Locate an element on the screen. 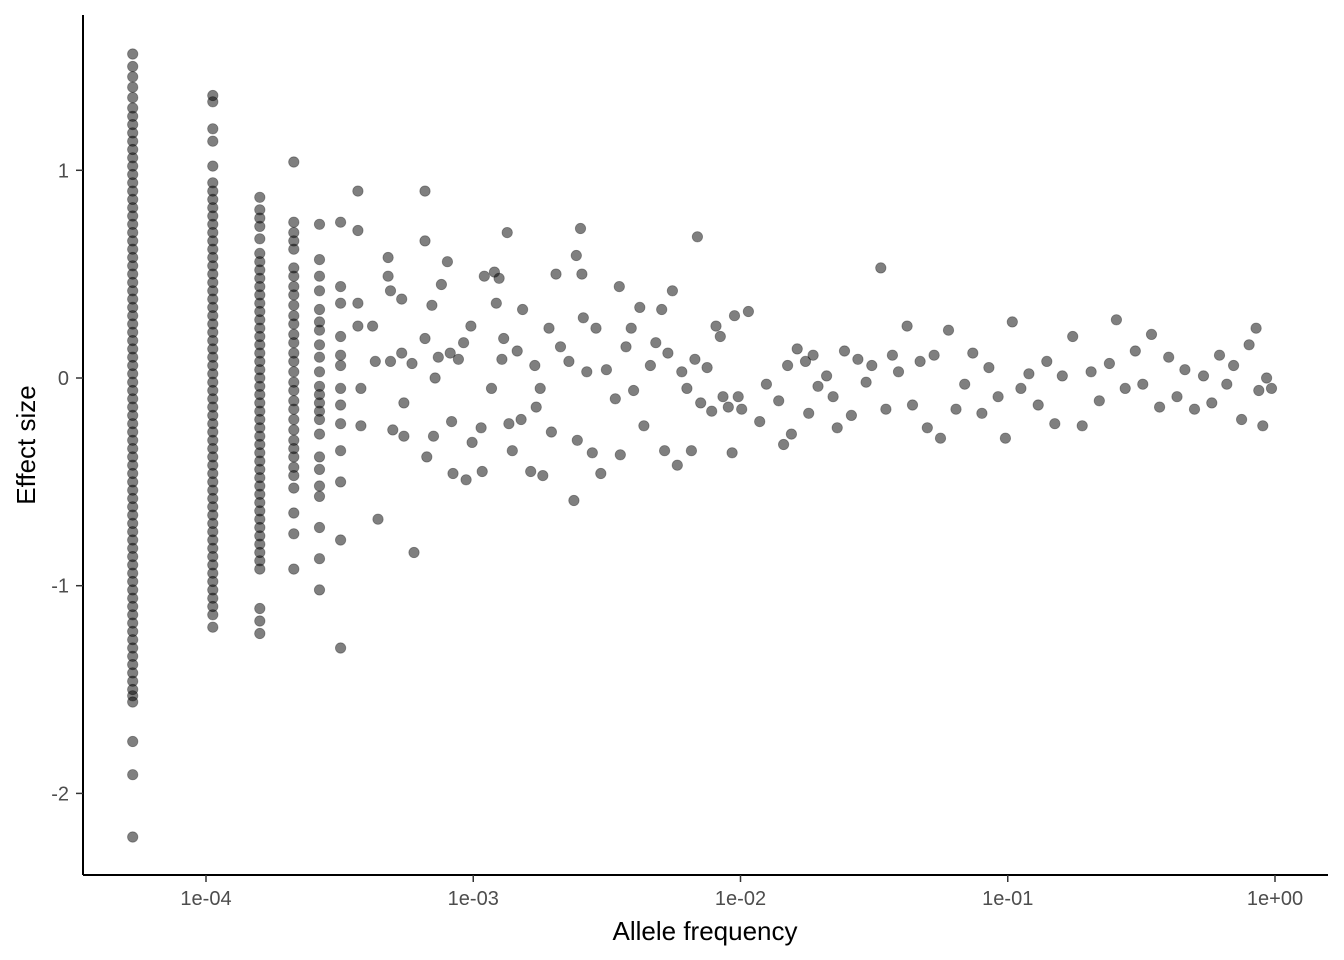 The height and width of the screenshot is (960, 1344). x-tick-label-4: 1e+00 is located at coordinates (1275, 899).